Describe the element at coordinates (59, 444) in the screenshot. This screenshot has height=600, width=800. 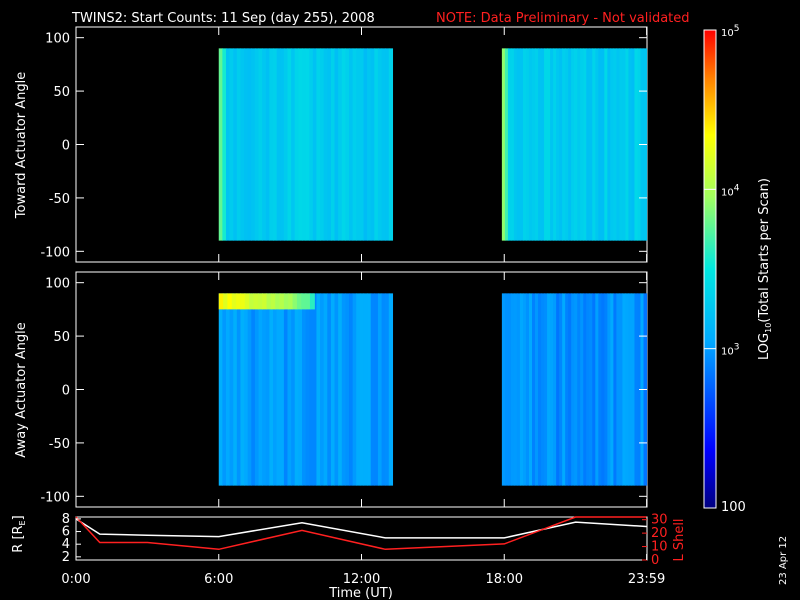
I see `y-tick-label: -50` at that location.